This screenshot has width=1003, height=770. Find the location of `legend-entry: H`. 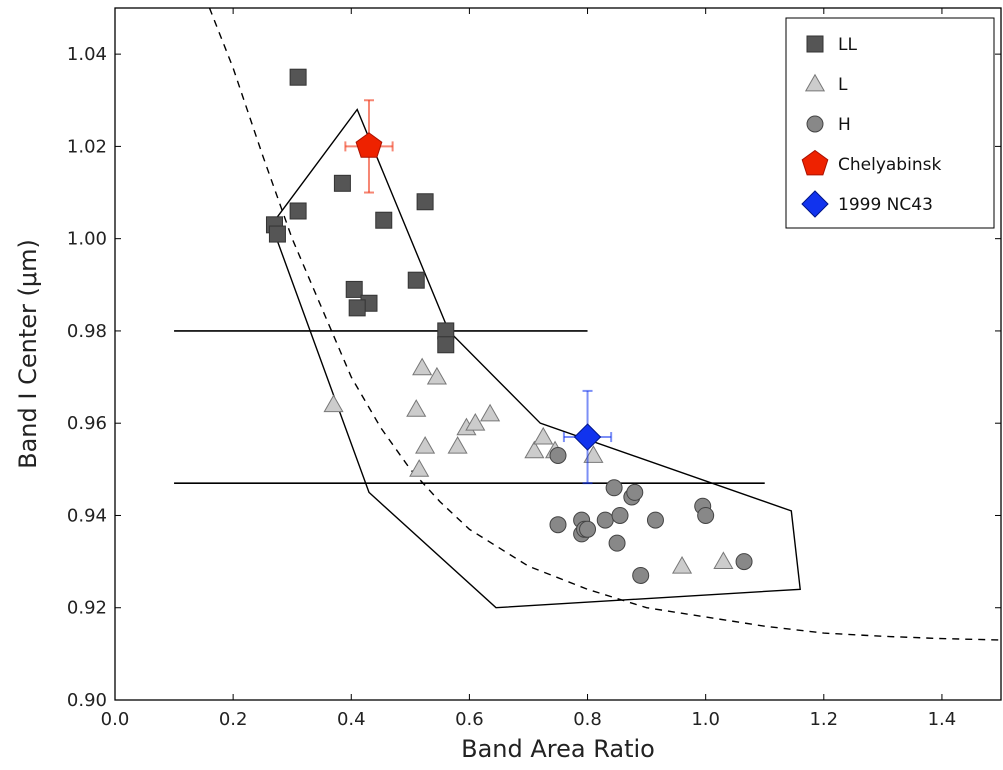

legend-entry: H is located at coordinates (828, 125).